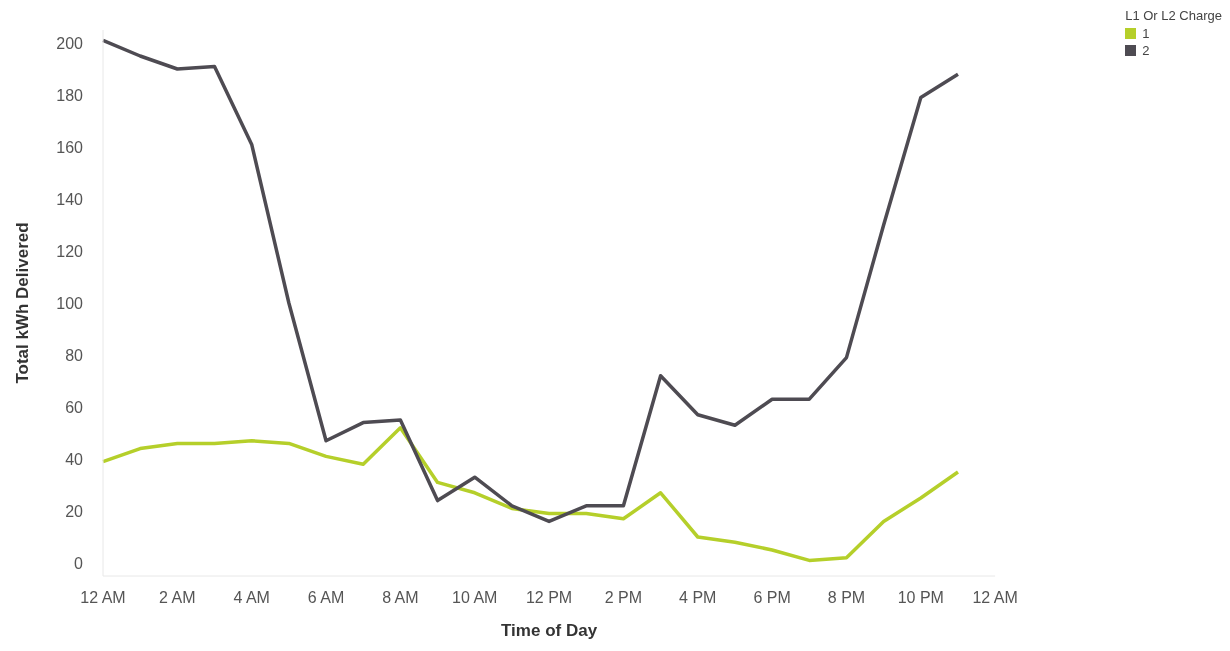 This screenshot has height=651, width=1230. I want to click on x-tick-label: 10 AM, so click(475, 598).